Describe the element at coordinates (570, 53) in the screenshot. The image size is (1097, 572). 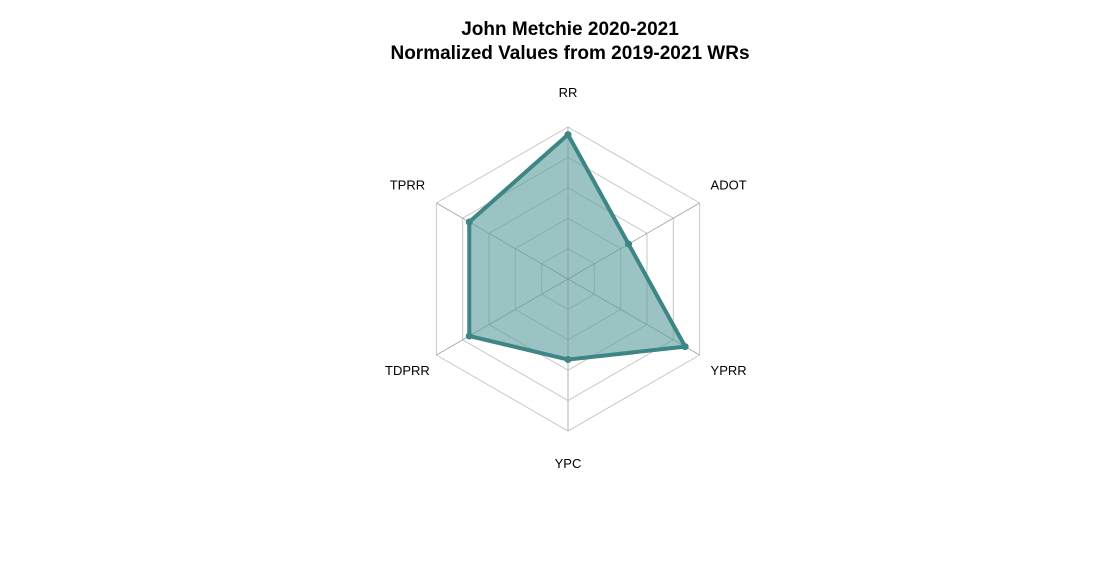
I see `chart-subtitle: Normalized Values from 2019-2021 WRs` at that location.